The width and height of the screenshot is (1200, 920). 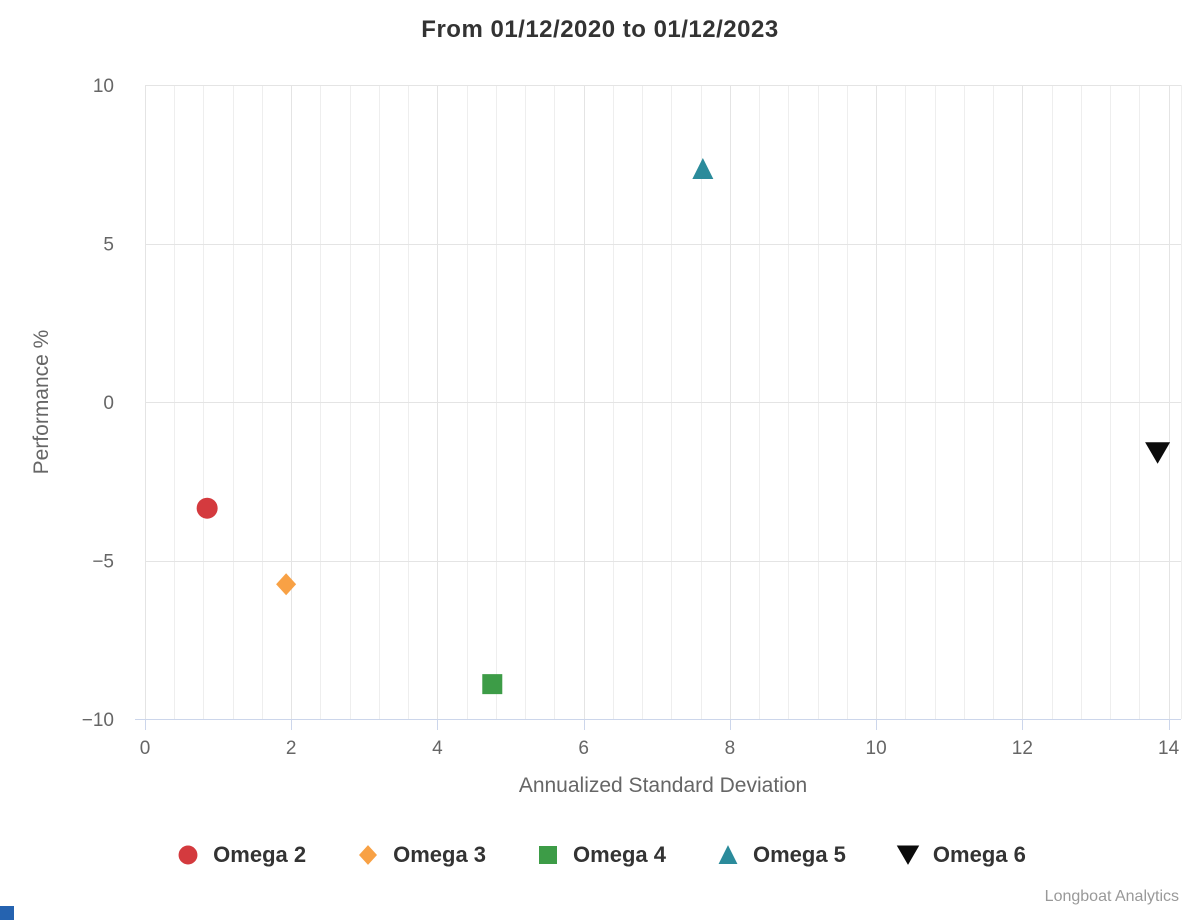 I want to click on y-tick-label: 0, so click(x=108, y=403).